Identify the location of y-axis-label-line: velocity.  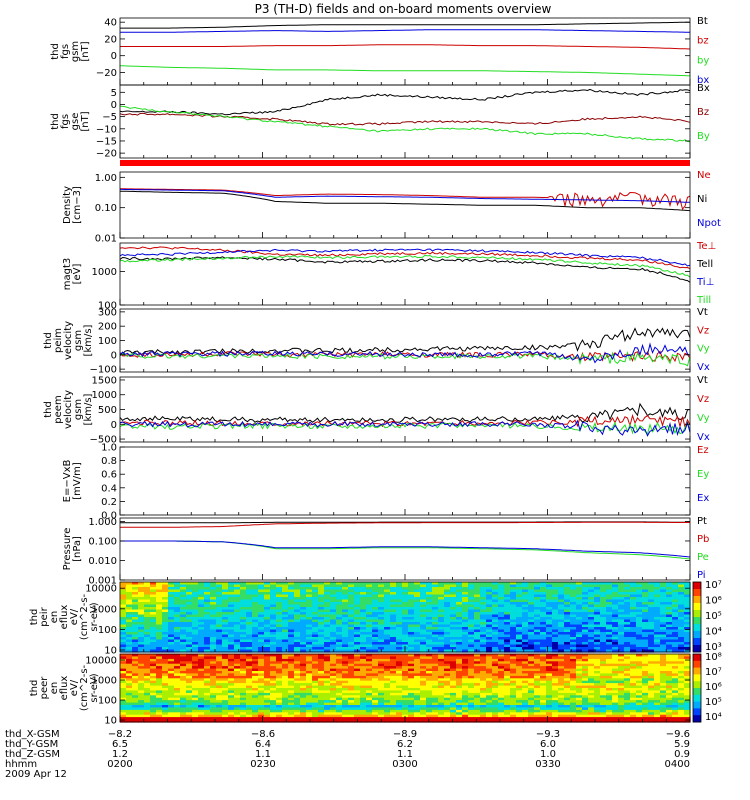
(68, 409).